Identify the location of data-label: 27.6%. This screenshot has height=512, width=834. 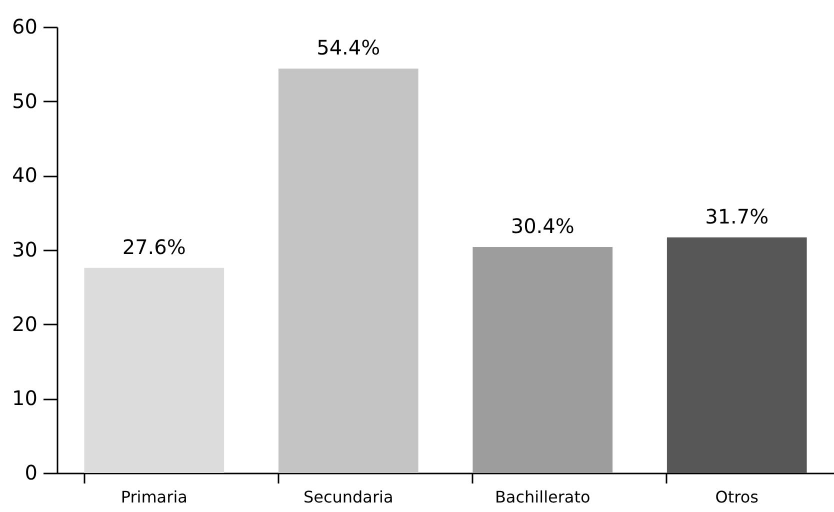
(154, 246).